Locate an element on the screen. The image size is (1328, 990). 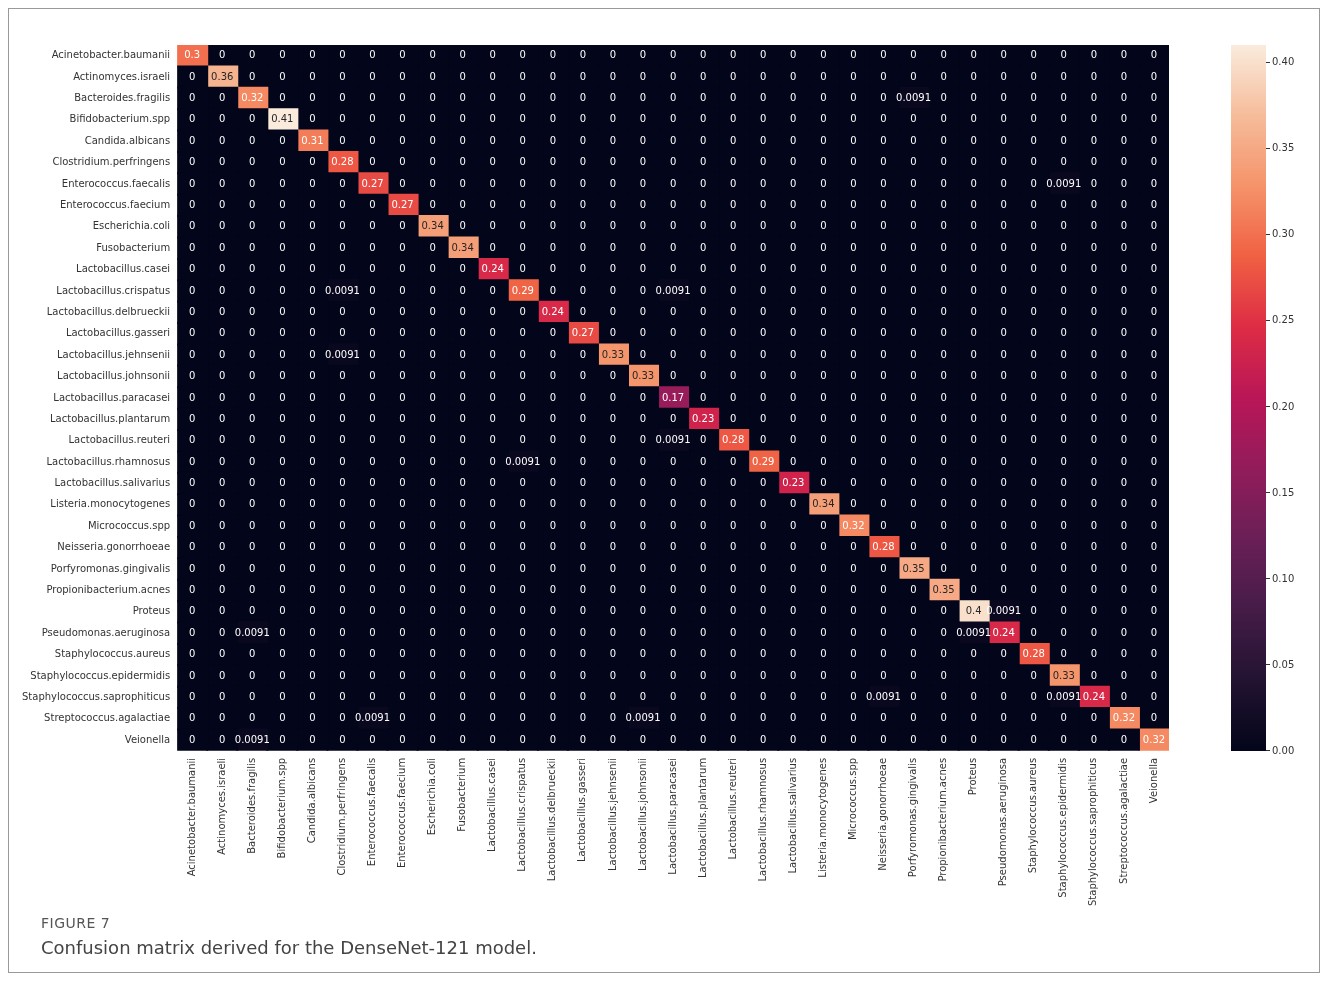
x-tick-label: Porfyromonas.gingivalis is located at coordinates (913, 817).